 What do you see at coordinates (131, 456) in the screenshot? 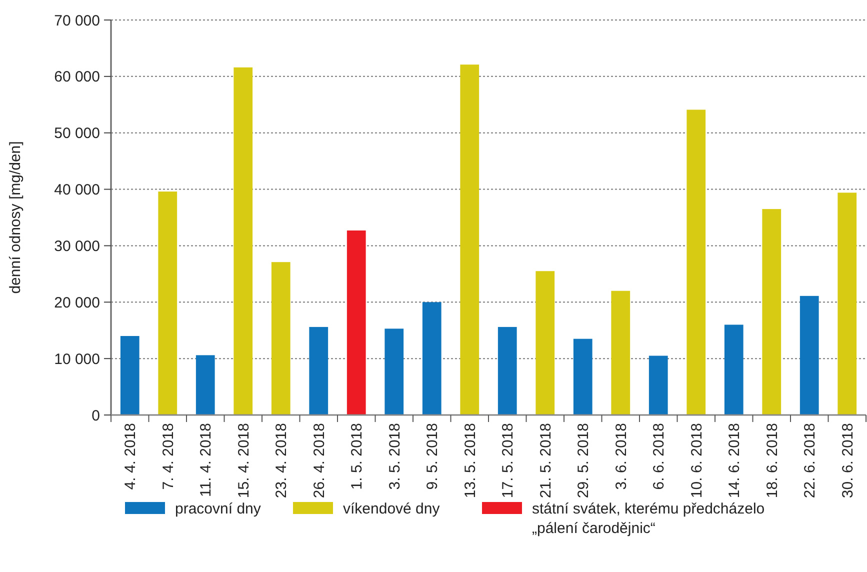
I see `x-tick-label: 4. 4. 2018` at bounding box center [131, 456].